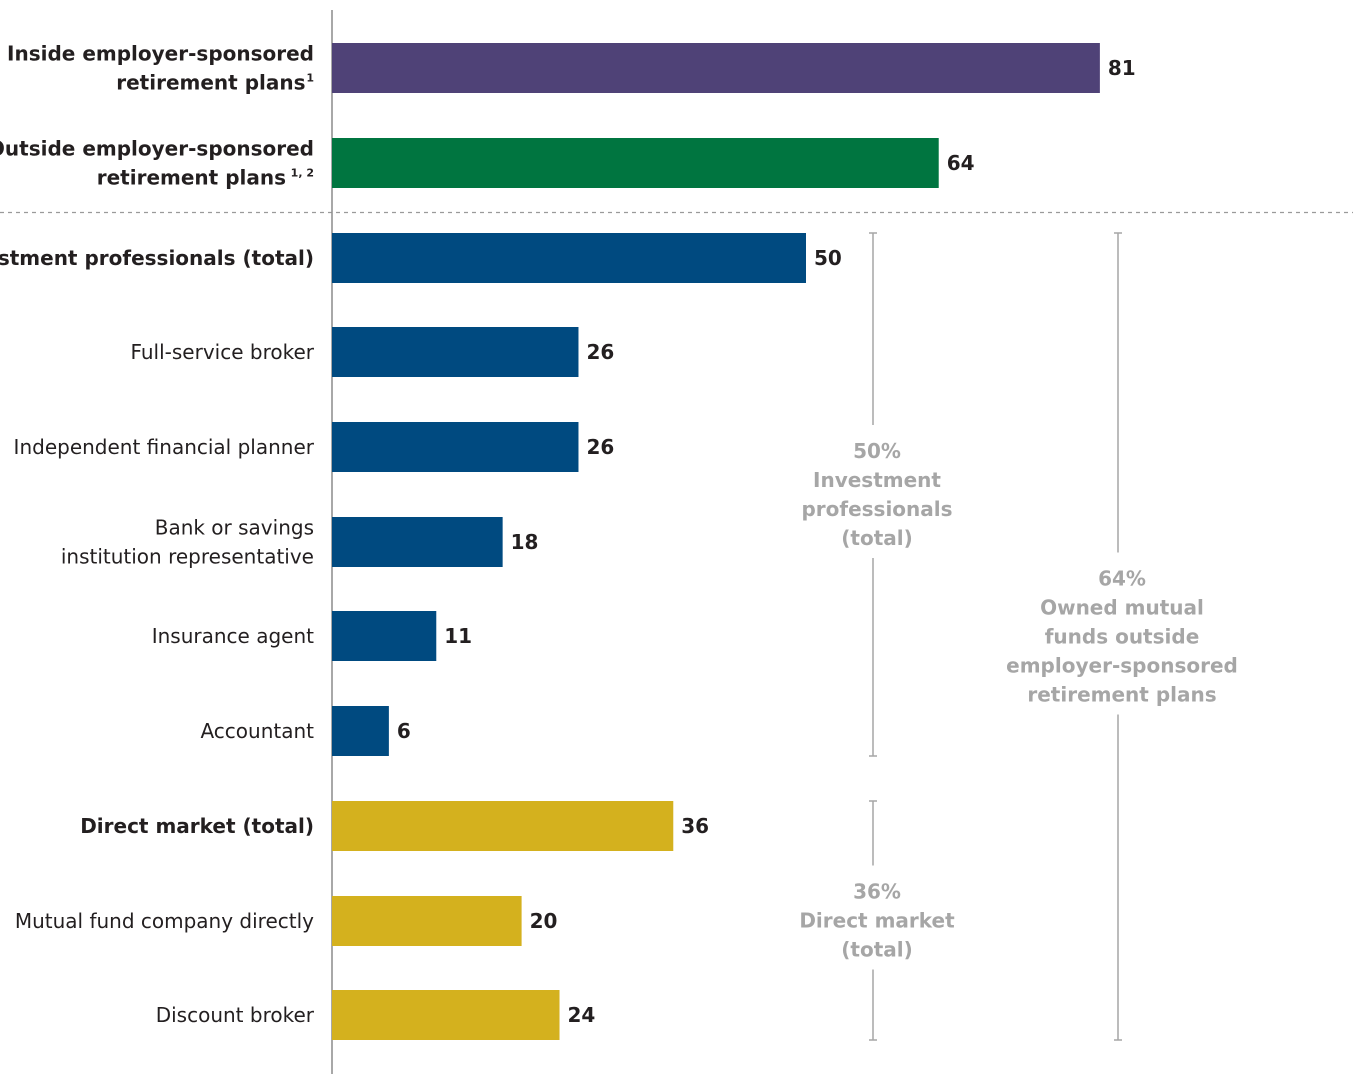 Image resolution: width=1353 pixels, height=1074 pixels. What do you see at coordinates (1122, 68) in the screenshot?
I see `value-label-0: 81` at bounding box center [1122, 68].